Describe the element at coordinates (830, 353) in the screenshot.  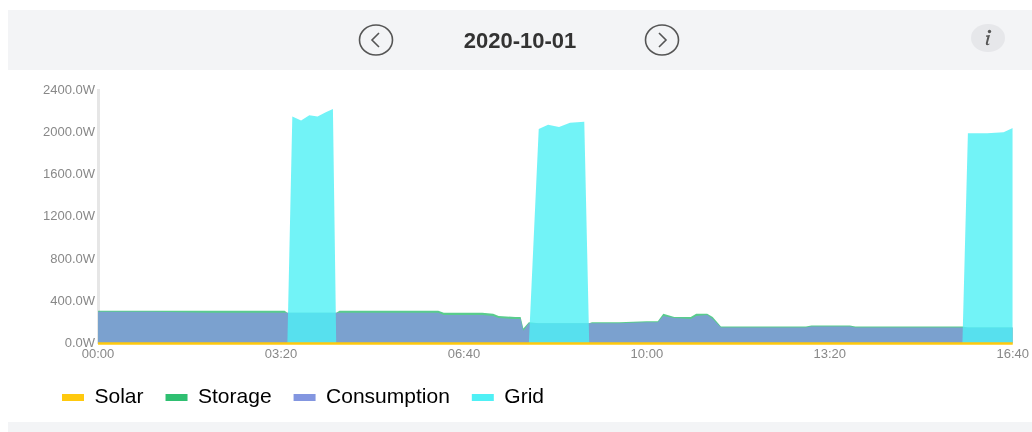
I see `x-tick-label: 13:20` at that location.